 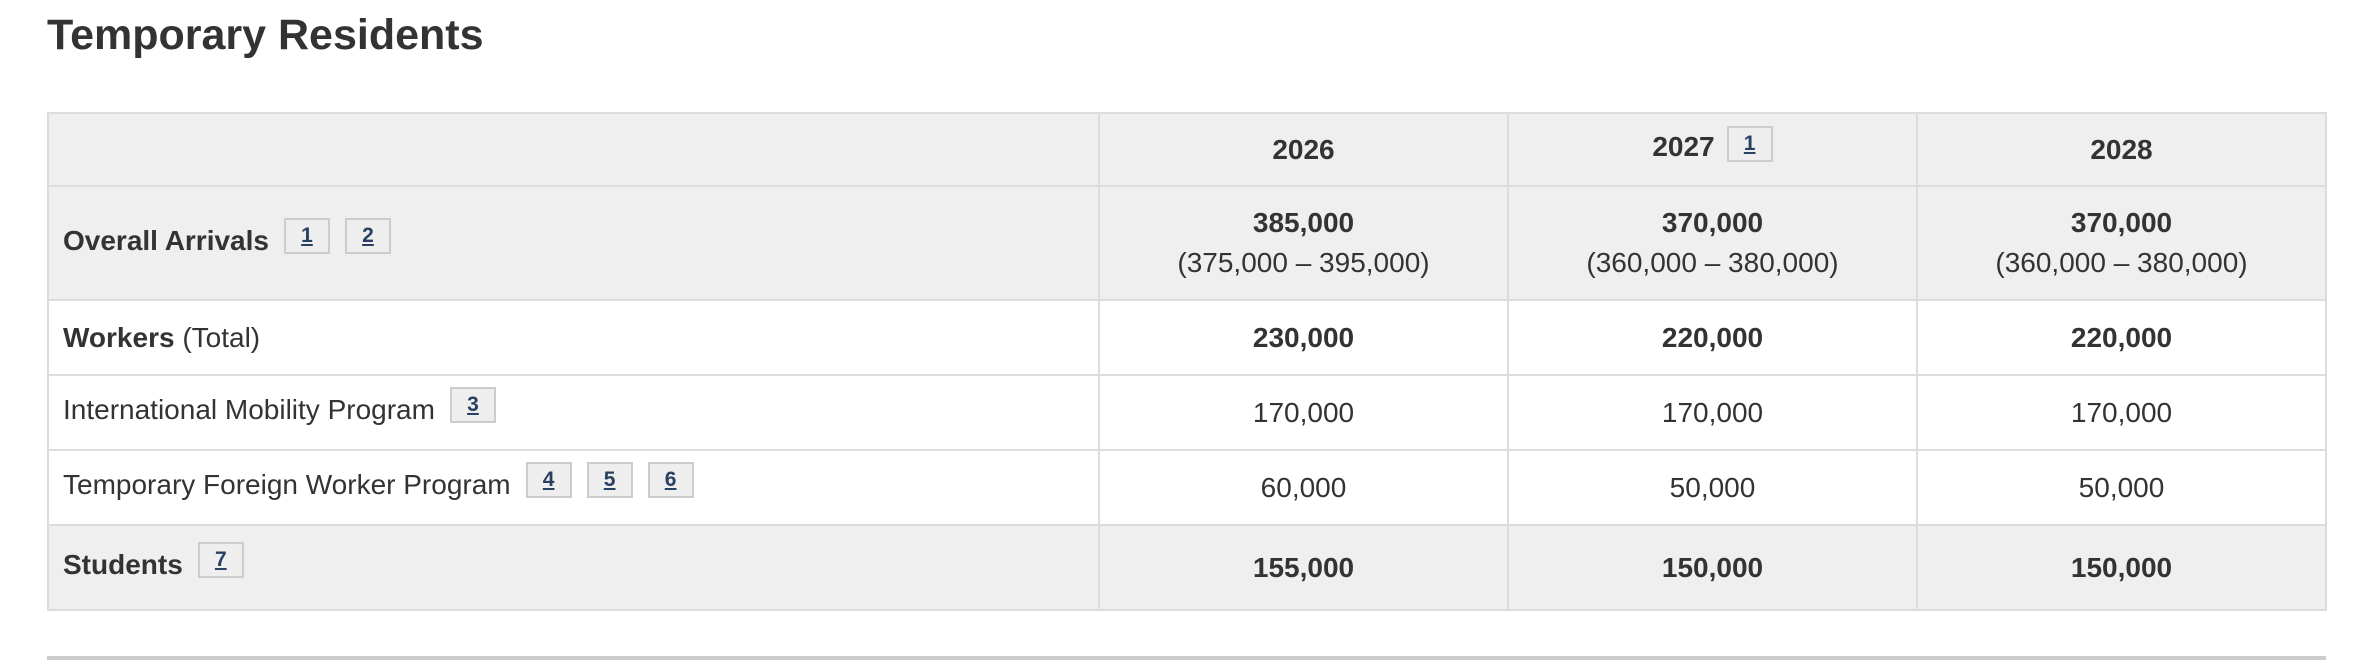 I want to click on value-cell-workers-2027: 220,000, so click(x=1712, y=338).